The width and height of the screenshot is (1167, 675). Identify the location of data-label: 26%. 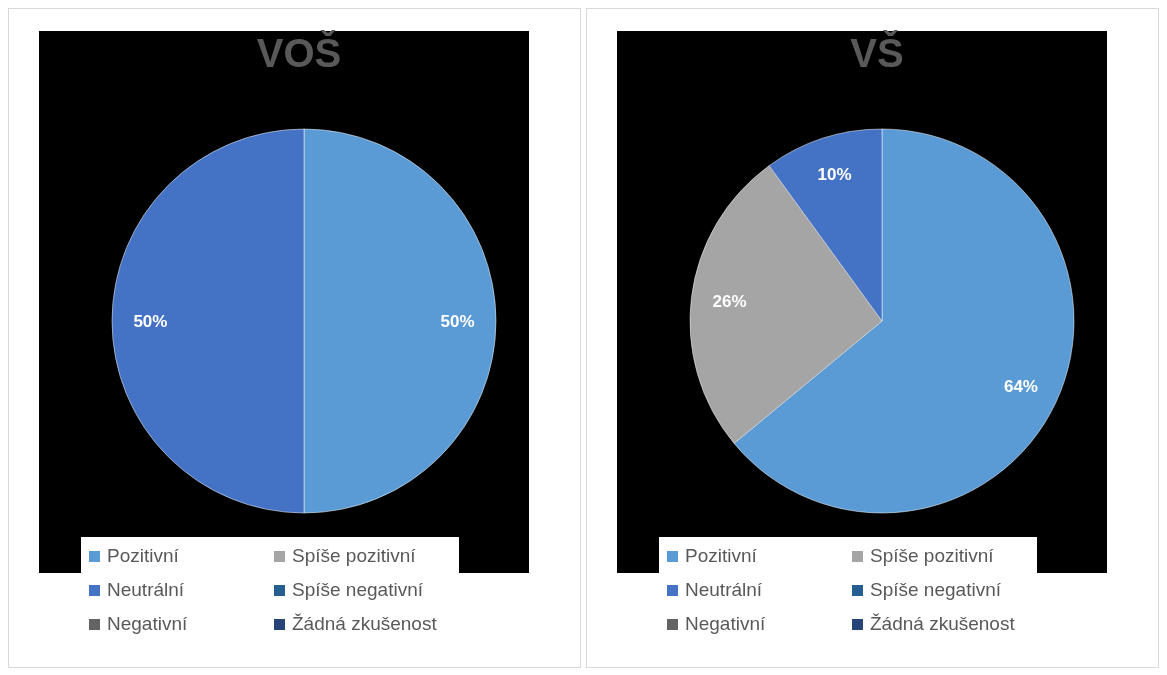
(729, 302).